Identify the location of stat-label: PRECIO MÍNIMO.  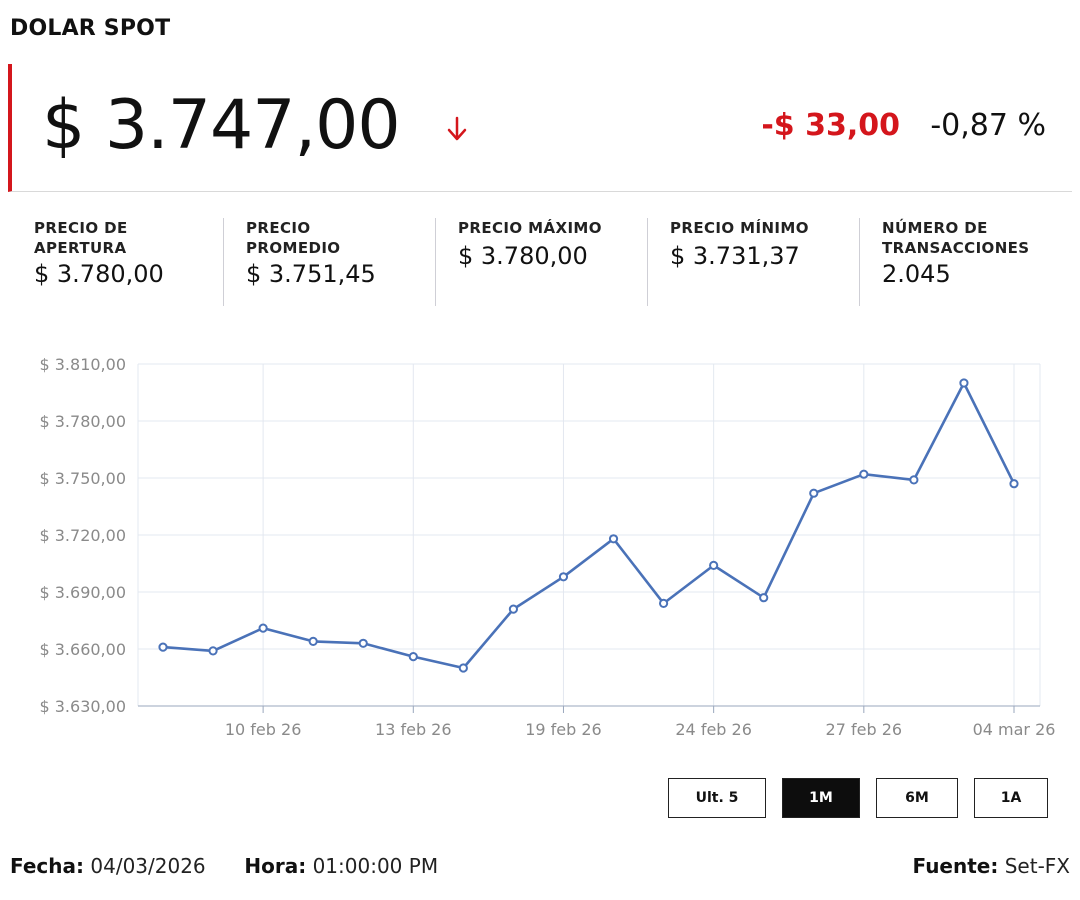
(739, 228).